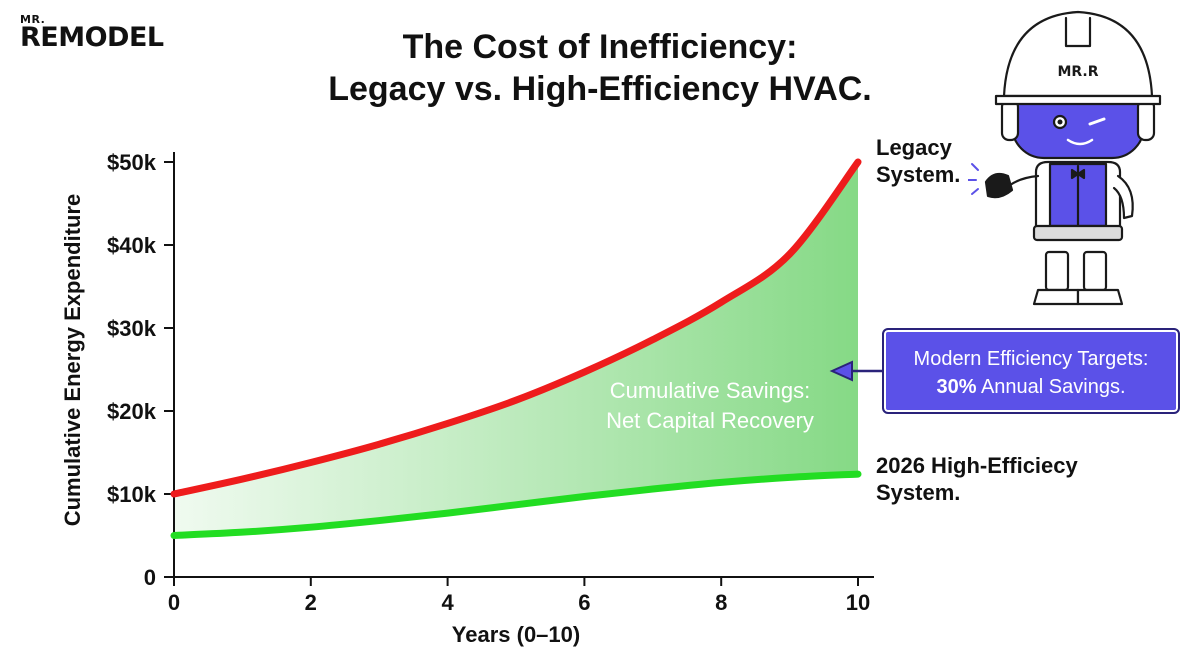 The width and height of the screenshot is (1200, 670). I want to click on y-tick-label: $30k, so click(132, 328).